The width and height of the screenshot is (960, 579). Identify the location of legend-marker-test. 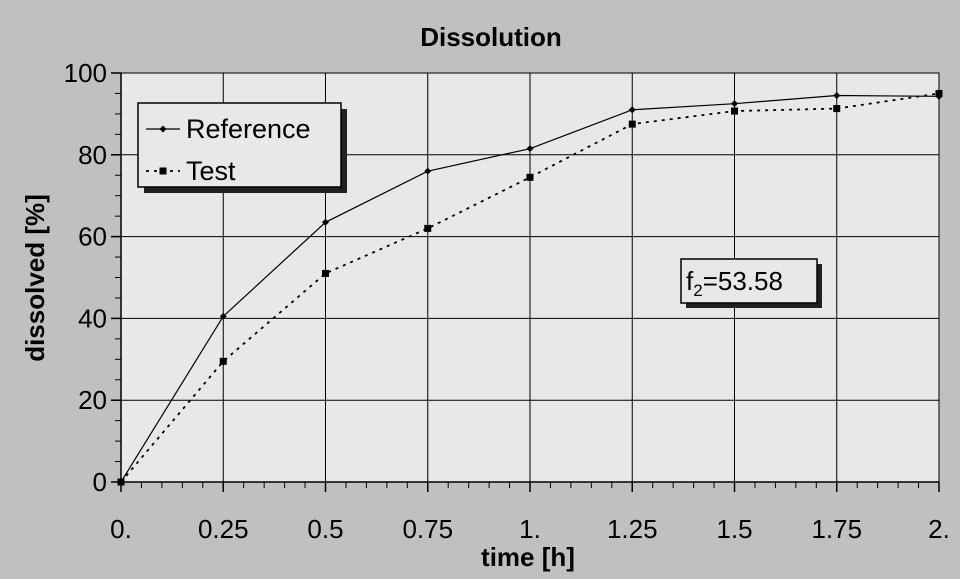
(163, 171).